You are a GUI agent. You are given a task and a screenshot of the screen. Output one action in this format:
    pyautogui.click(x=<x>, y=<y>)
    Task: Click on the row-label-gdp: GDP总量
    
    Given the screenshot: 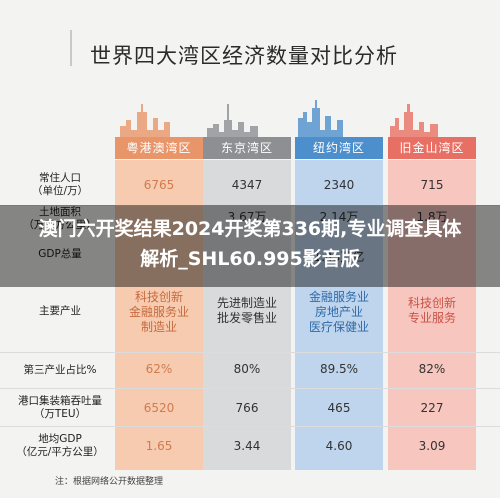 What is the action you would take?
    pyautogui.click(x=60, y=254)
    